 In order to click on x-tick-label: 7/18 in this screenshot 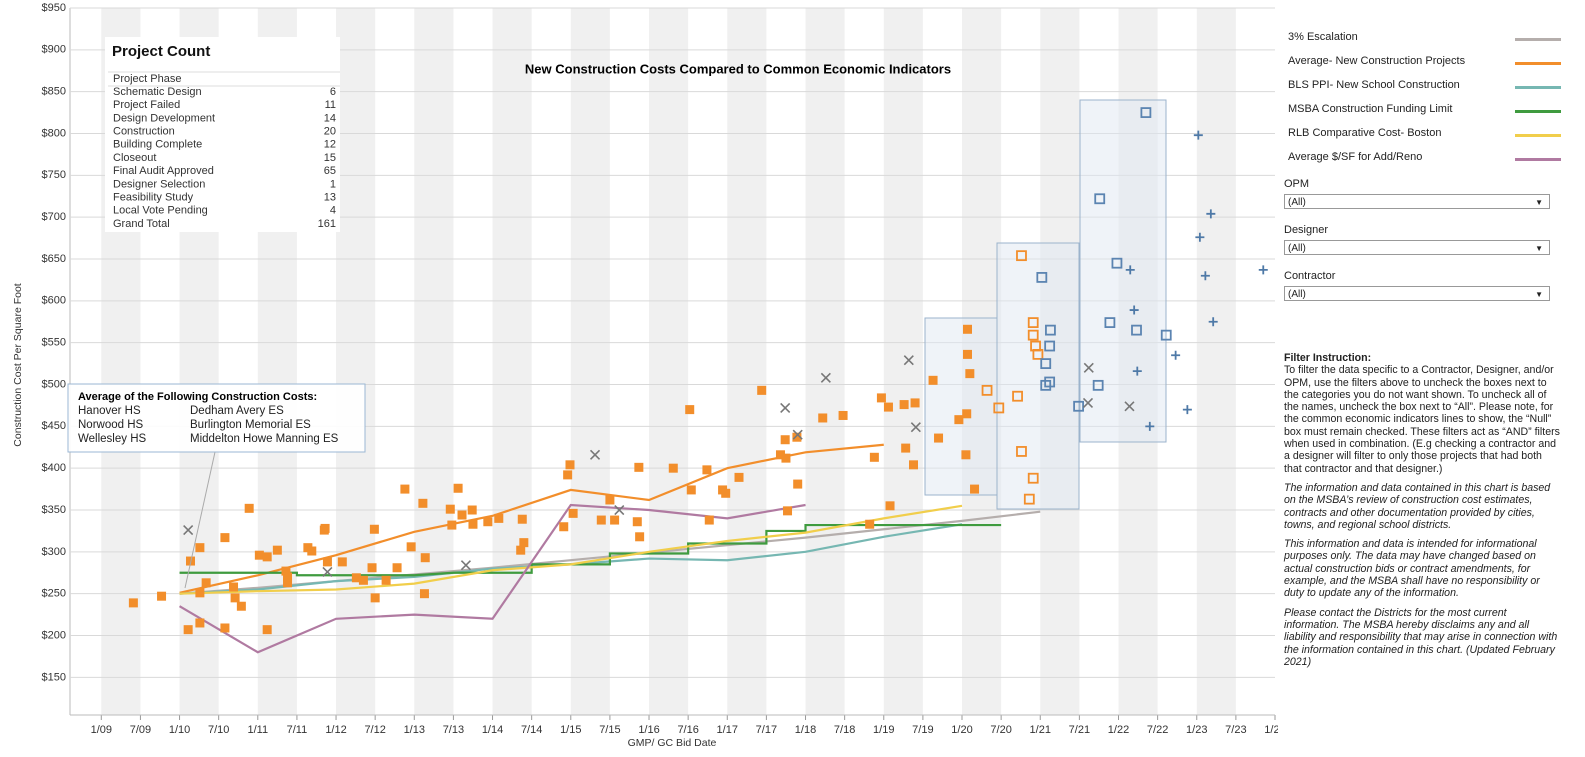, I will do `click(844, 730)`.